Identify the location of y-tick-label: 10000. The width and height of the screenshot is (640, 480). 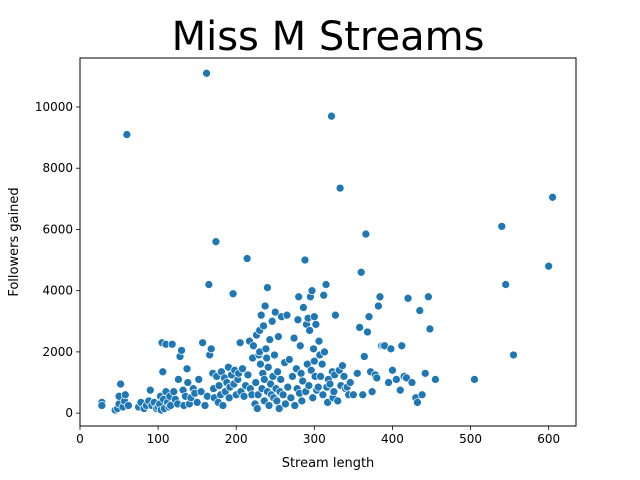
(54, 107).